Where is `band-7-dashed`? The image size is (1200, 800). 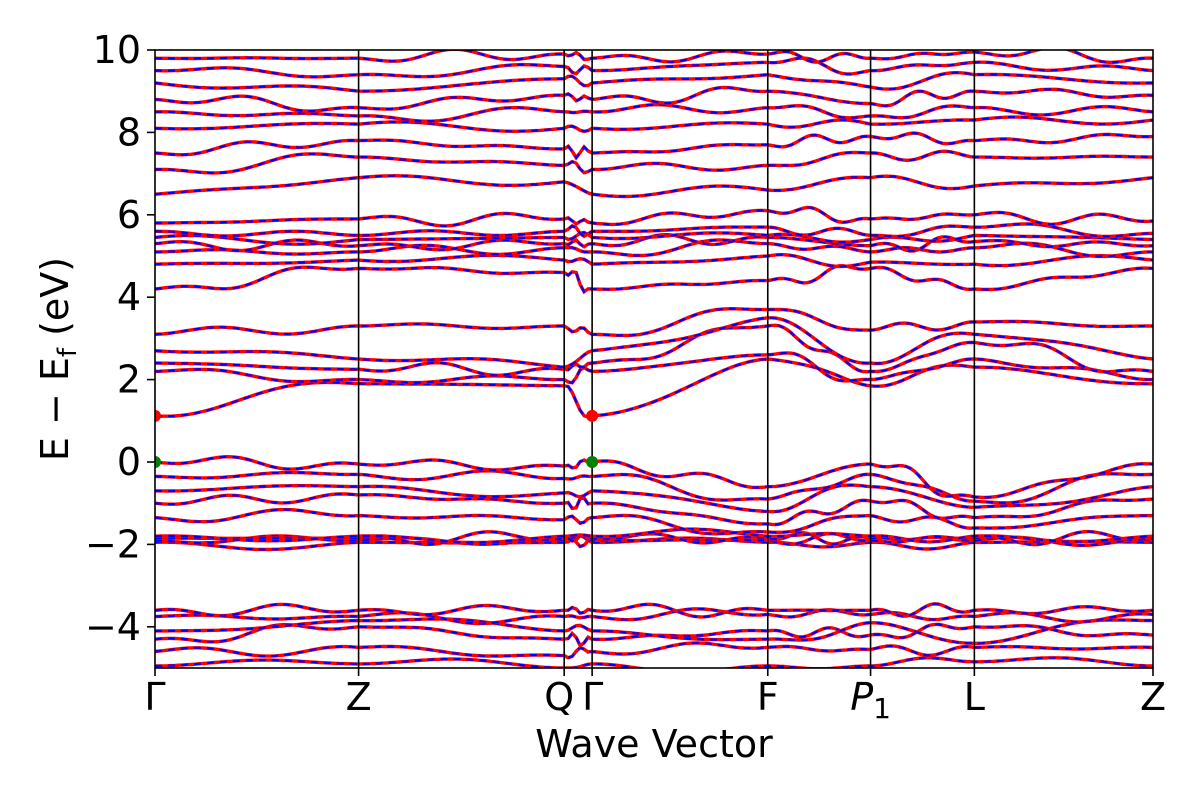 band-7-dashed is located at coordinates (654, 540).